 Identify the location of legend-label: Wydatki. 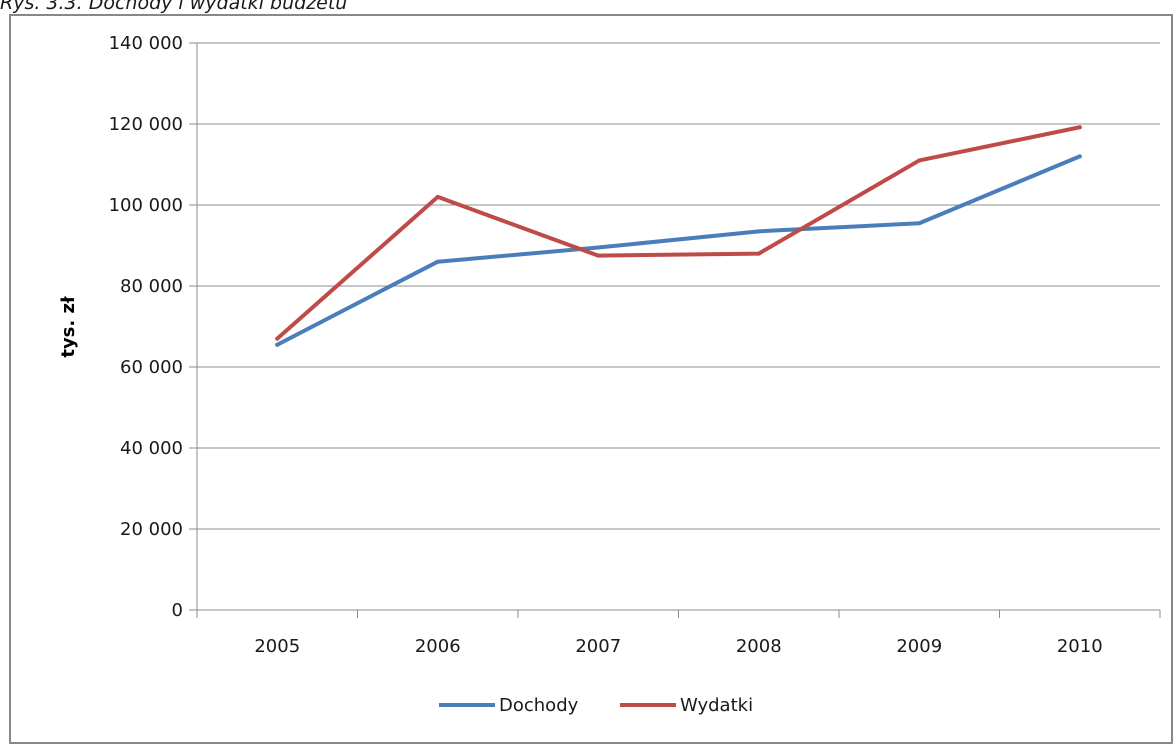
(716, 705).